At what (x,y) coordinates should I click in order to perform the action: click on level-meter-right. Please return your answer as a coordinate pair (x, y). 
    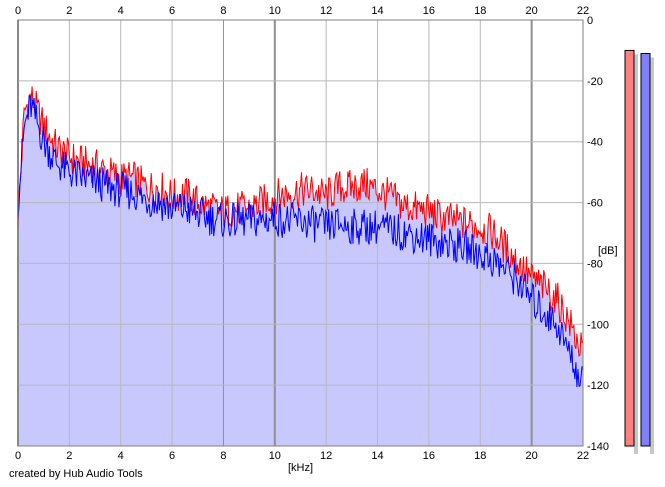
    Looking at the image, I should click on (645, 249).